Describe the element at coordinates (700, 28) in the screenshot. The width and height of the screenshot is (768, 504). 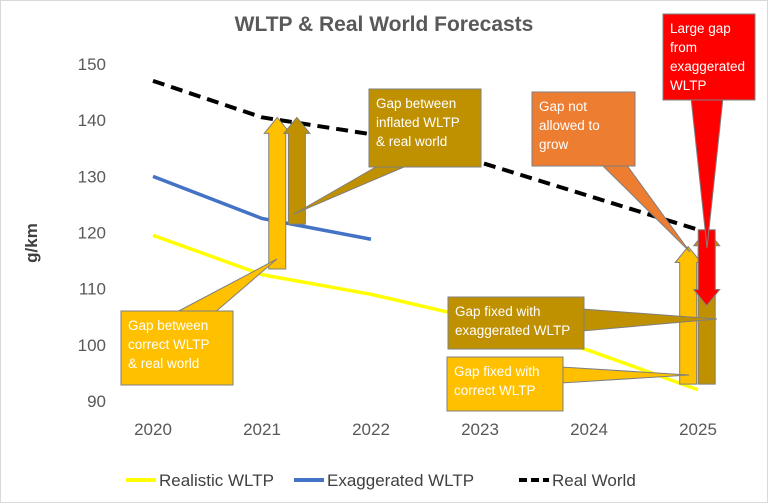
I see `callout-text-line: Large gap` at that location.